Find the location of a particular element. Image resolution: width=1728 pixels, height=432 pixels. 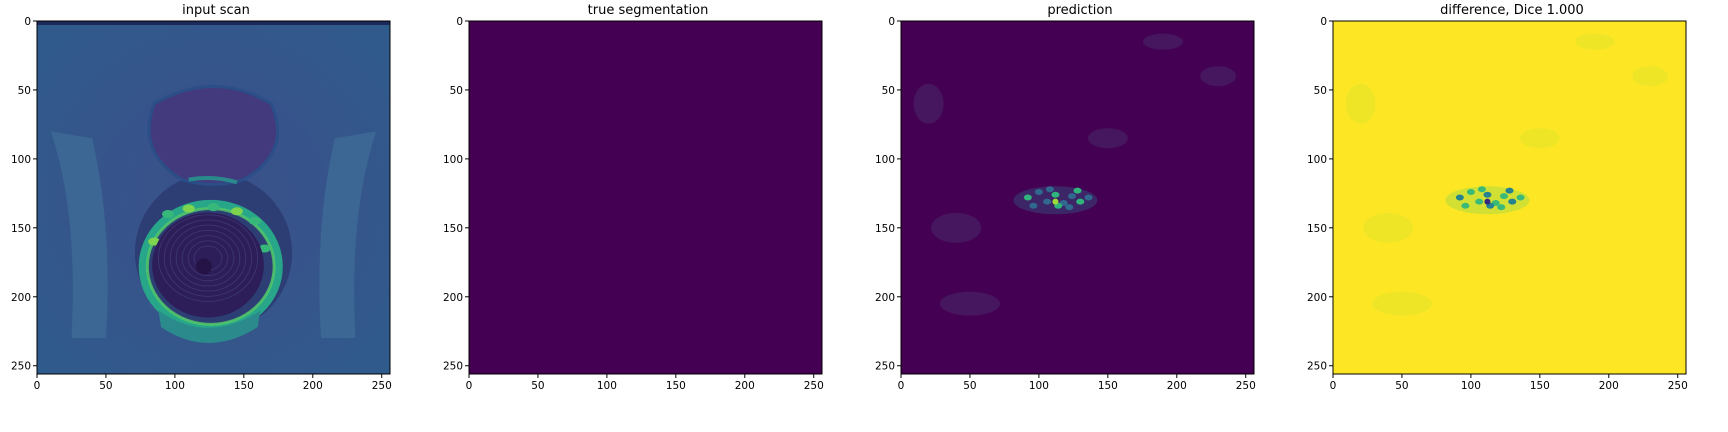

lower-crescent is located at coordinates (209, 326).